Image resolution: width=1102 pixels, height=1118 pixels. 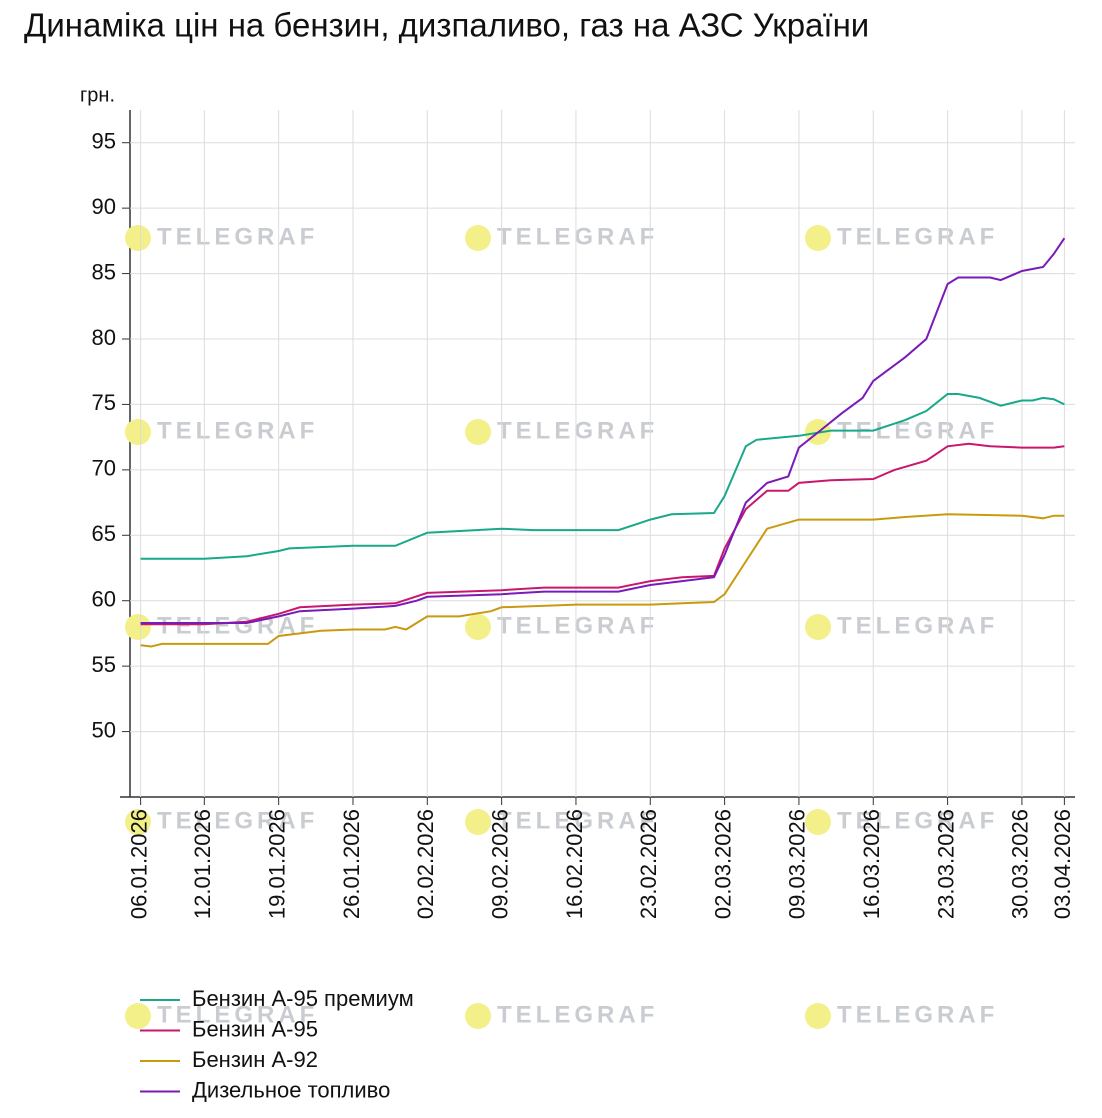 I want to click on y-tick-label: 65, so click(x=104, y=533).